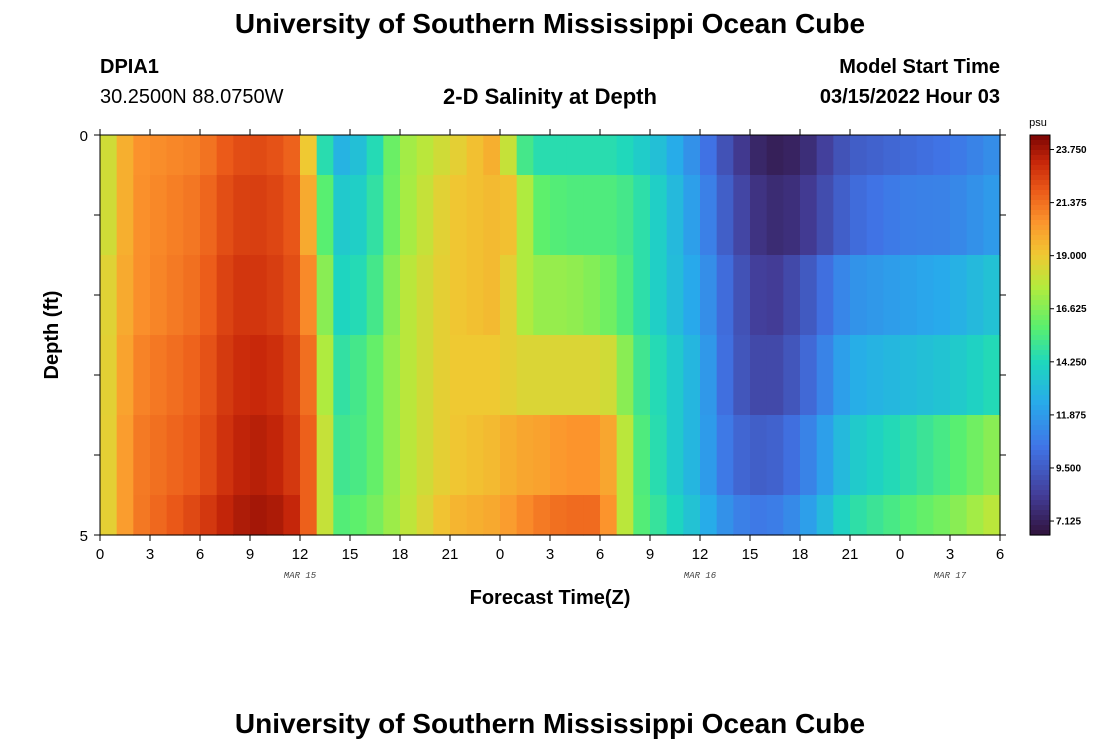  Describe the element at coordinates (950, 576) in the screenshot. I see `date-label: MAR 17` at that location.